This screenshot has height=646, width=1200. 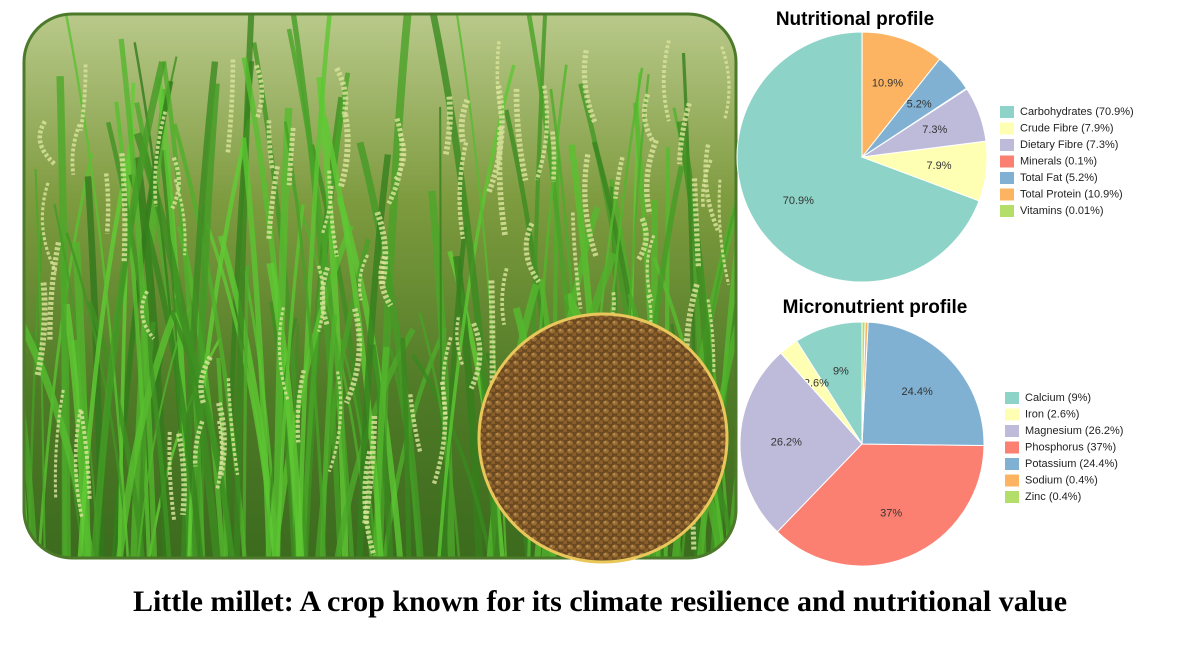 I want to click on legend-label: Total Fat (5.2%), so click(x=1059, y=178).